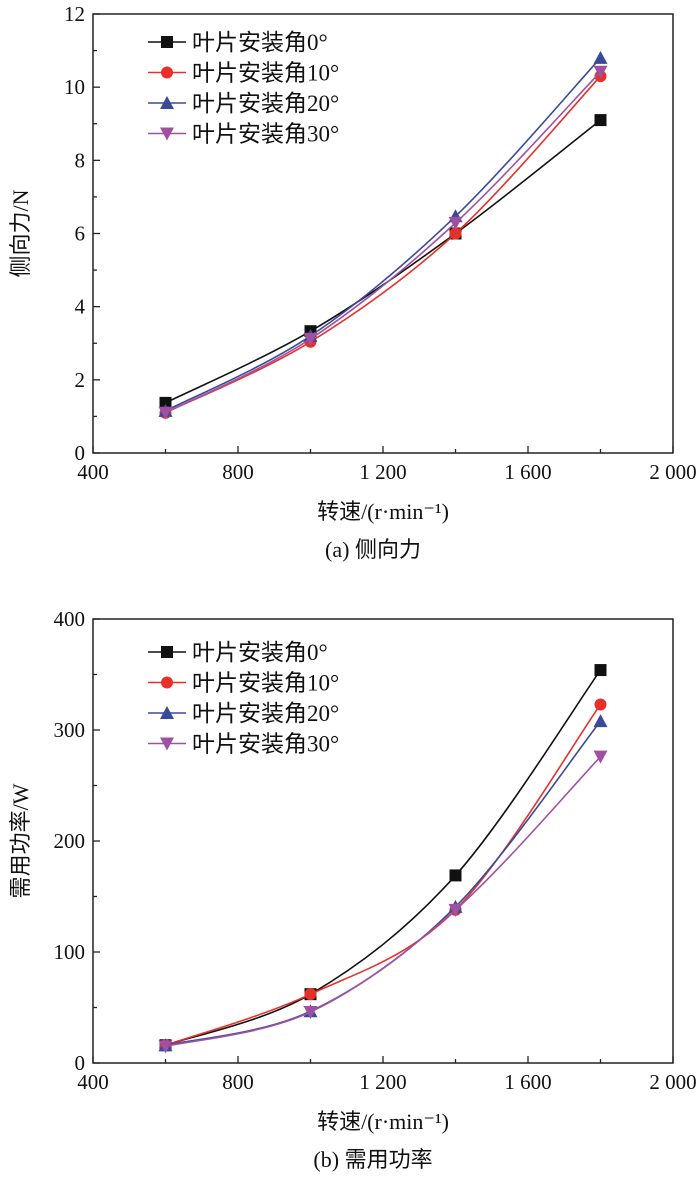 The image size is (700, 1178). I want to click on y-tick-label: 2, so click(80, 380).